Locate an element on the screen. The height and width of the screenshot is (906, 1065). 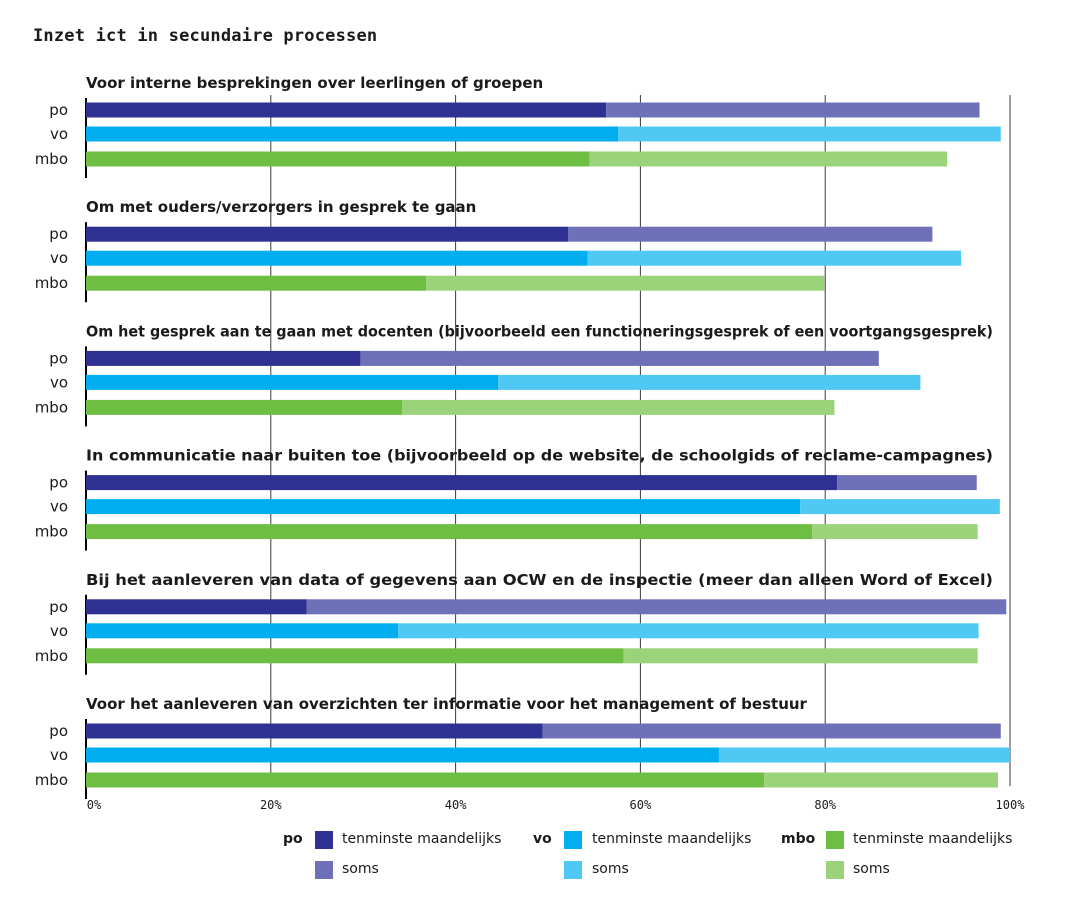
bar-vo-sometimes-g5 is located at coordinates (688, 631).